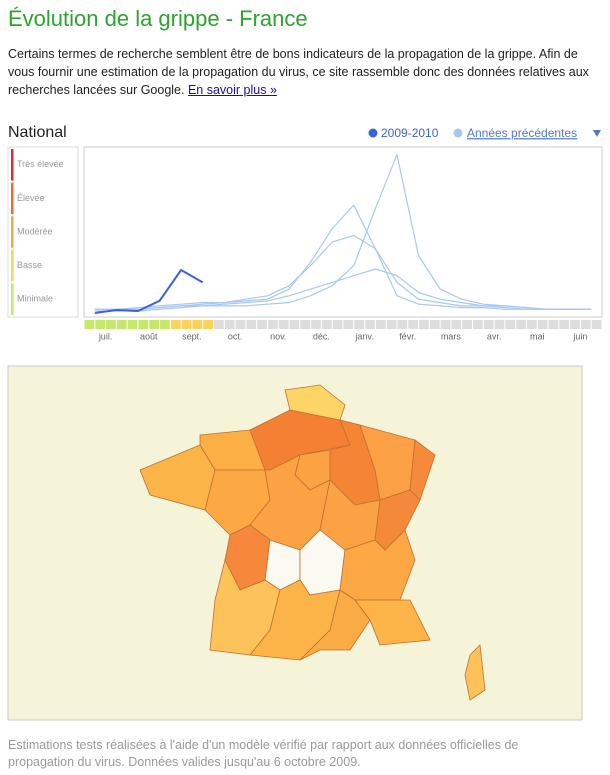 Image resolution: width=610 pixels, height=775 pixels. I want to click on y-tick-label: Élevée, so click(31, 198).